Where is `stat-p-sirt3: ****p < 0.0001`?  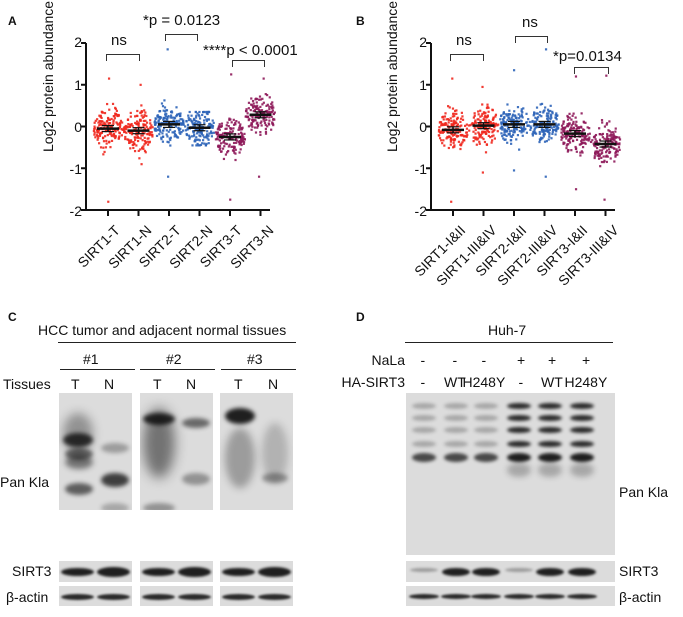
stat-p-sirt3: ****p < 0.0001 is located at coordinates (250, 50).